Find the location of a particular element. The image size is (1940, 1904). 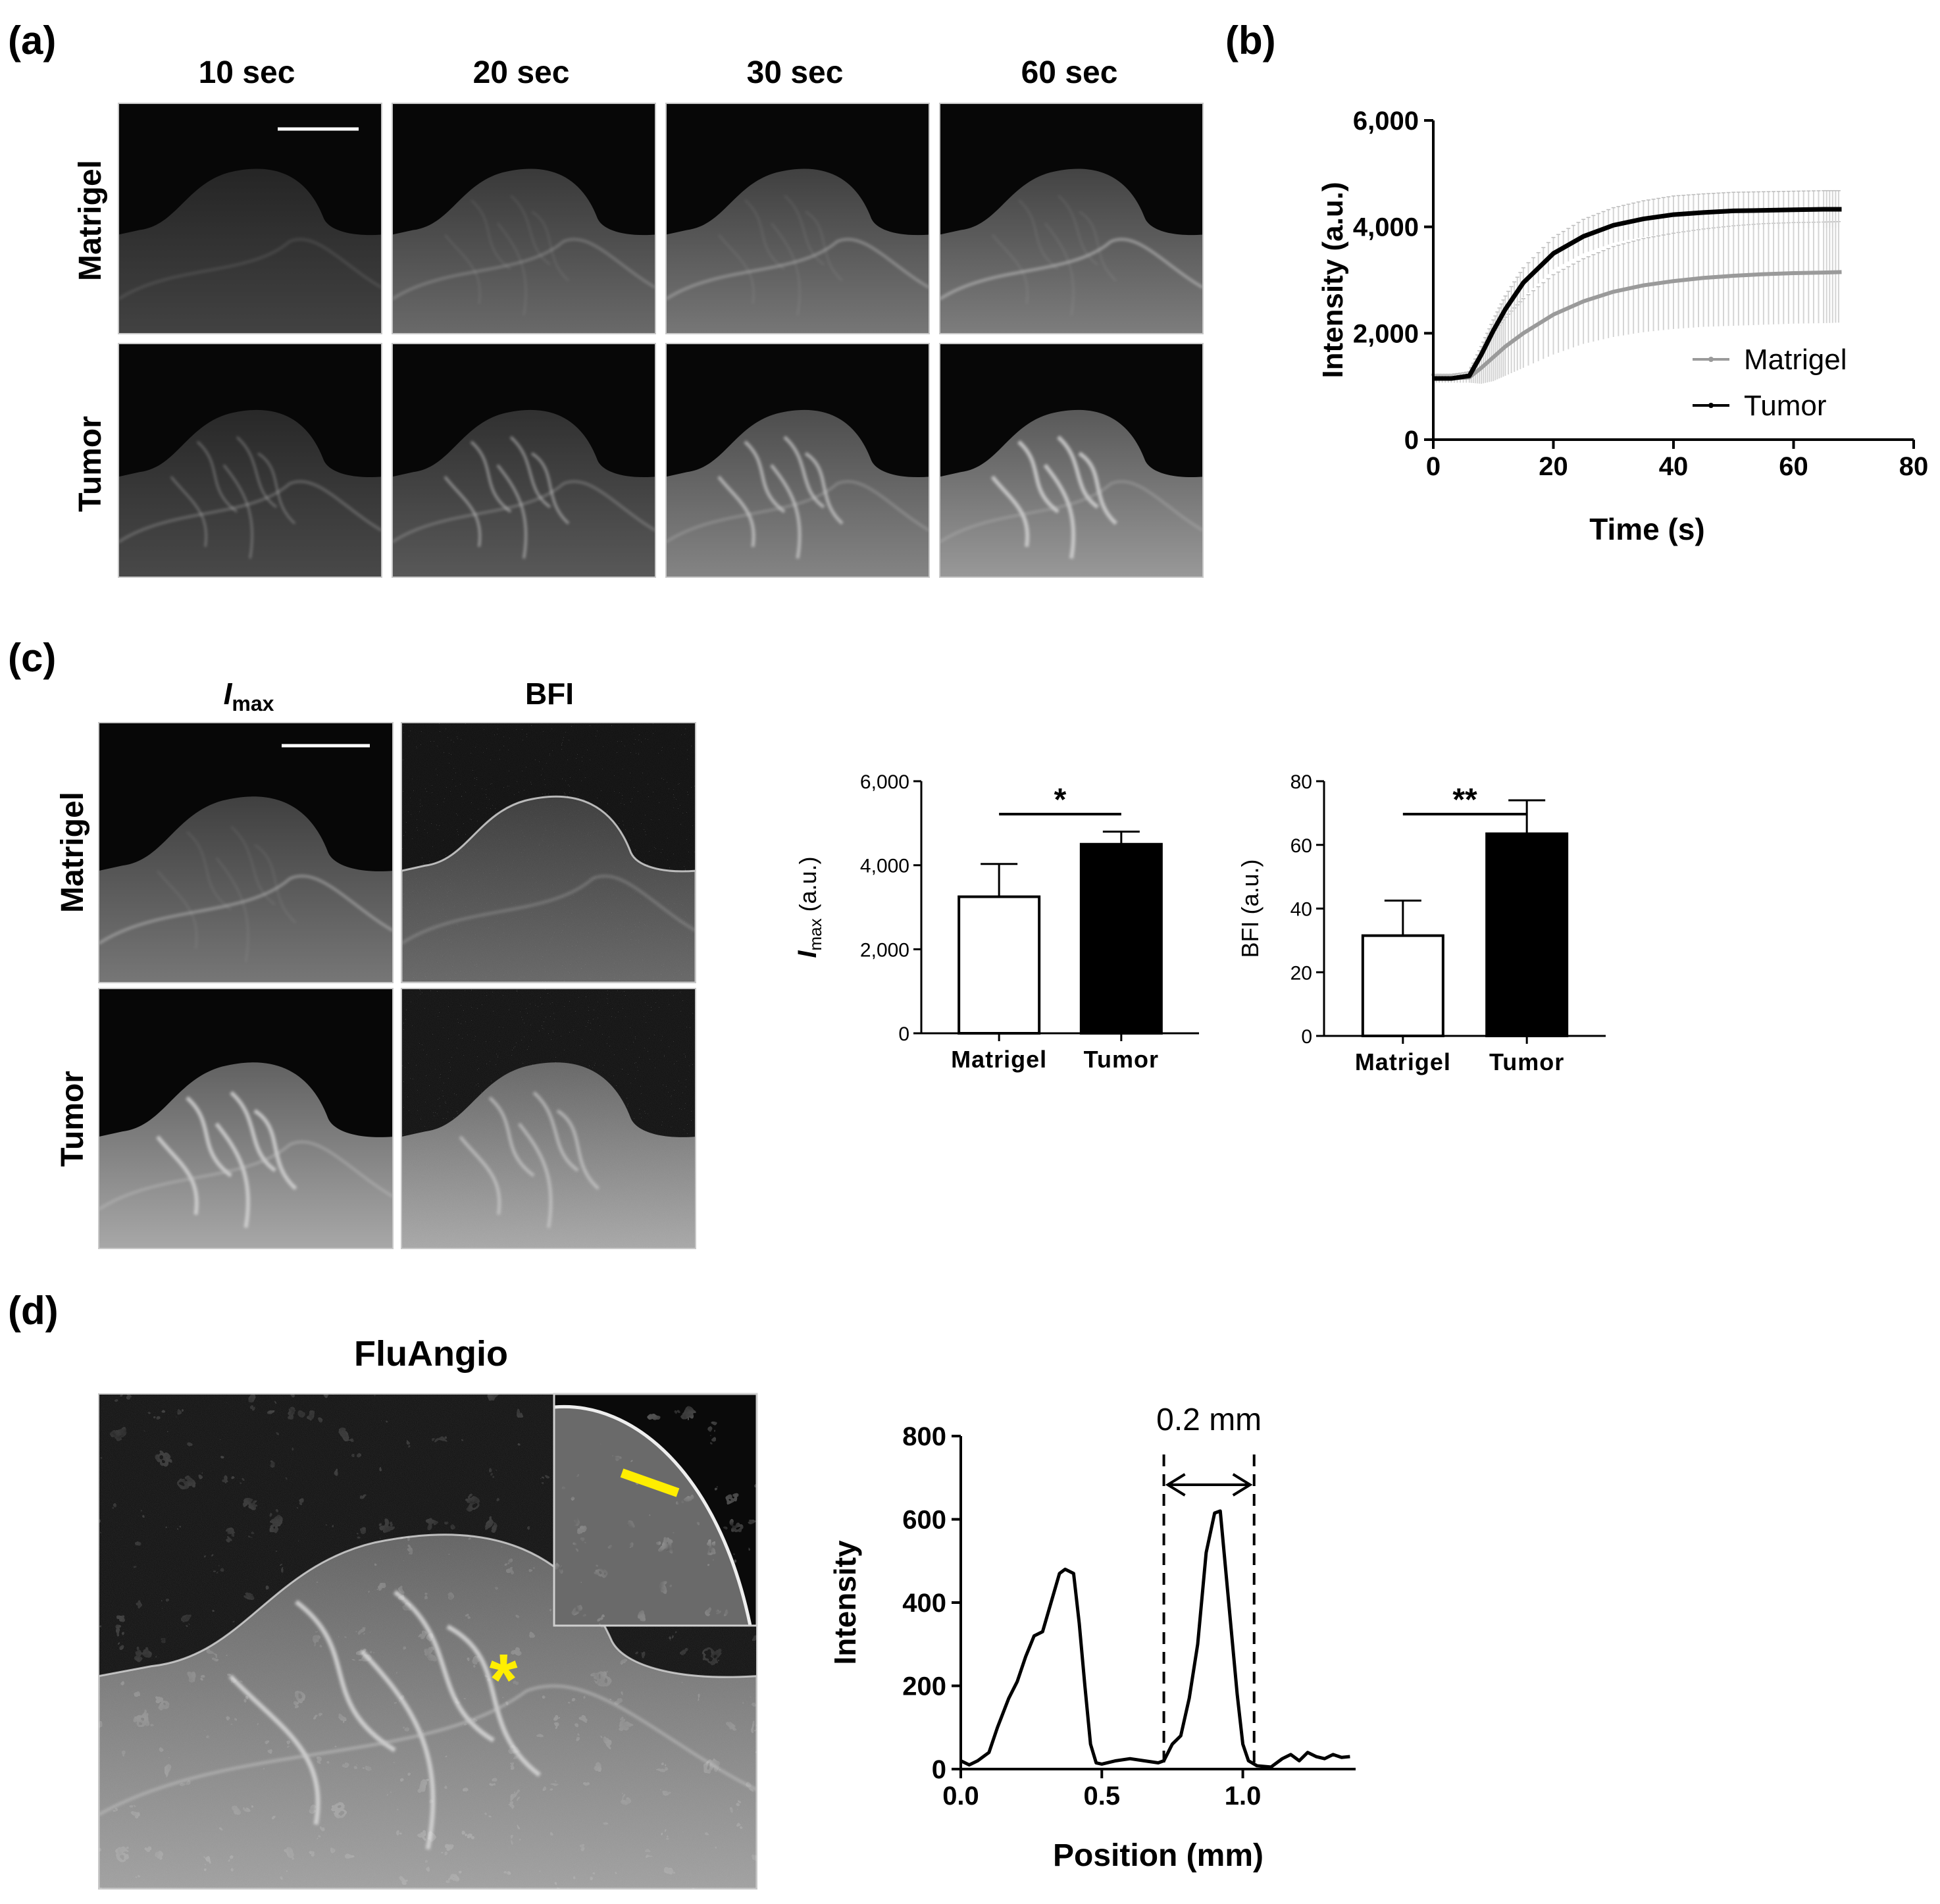

imax-significance-stars: * is located at coordinates (1060, 800).